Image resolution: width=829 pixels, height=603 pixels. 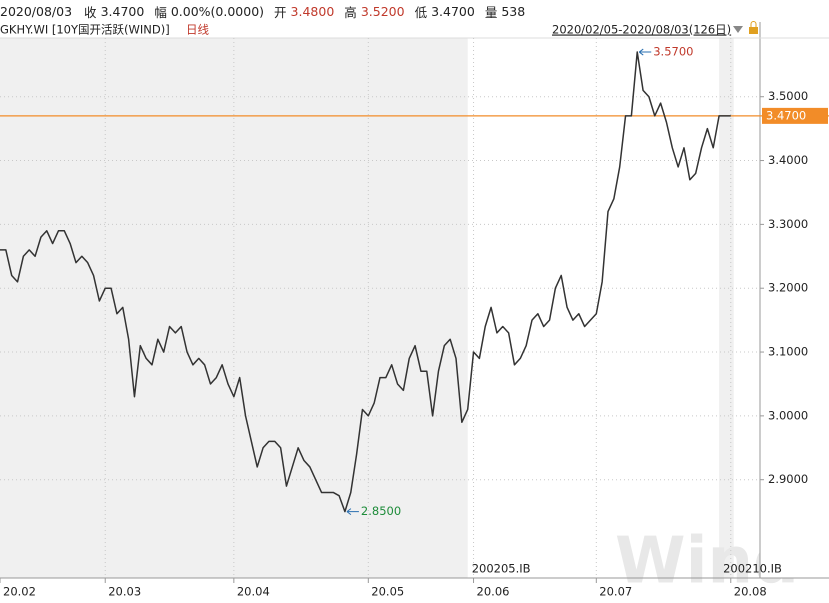 I want to click on annotation-label: 3.5700, so click(x=673, y=52).